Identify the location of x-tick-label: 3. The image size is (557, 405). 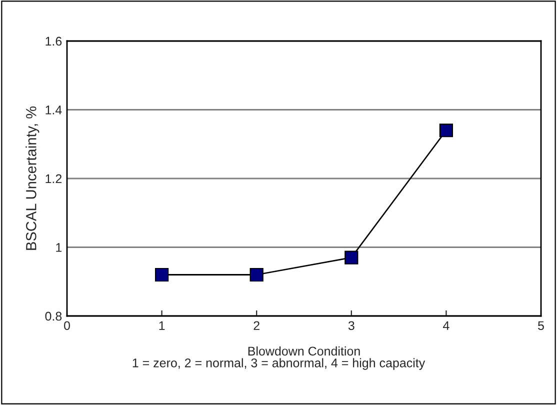
(351, 325).